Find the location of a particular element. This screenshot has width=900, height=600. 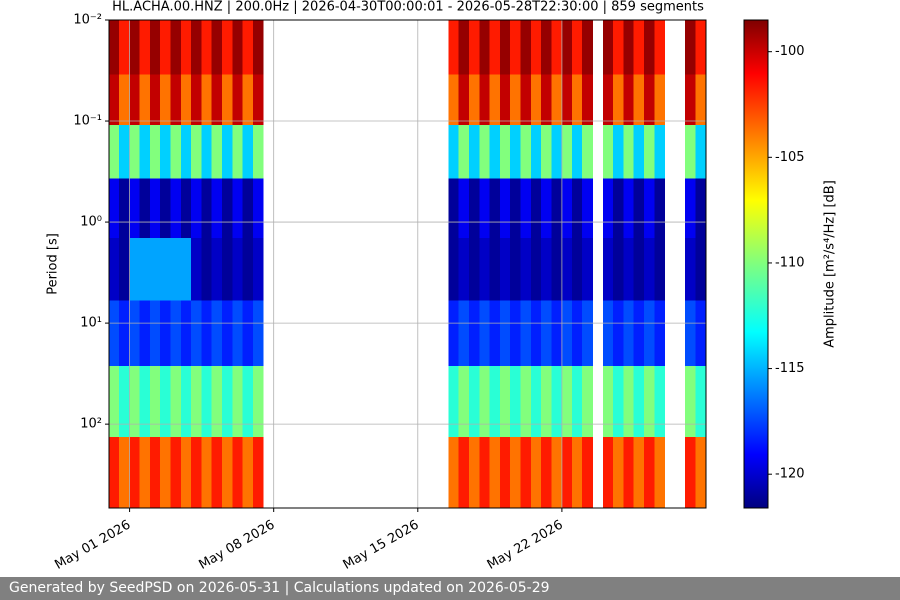

y-tick-label: 10¹ is located at coordinates (91, 323).